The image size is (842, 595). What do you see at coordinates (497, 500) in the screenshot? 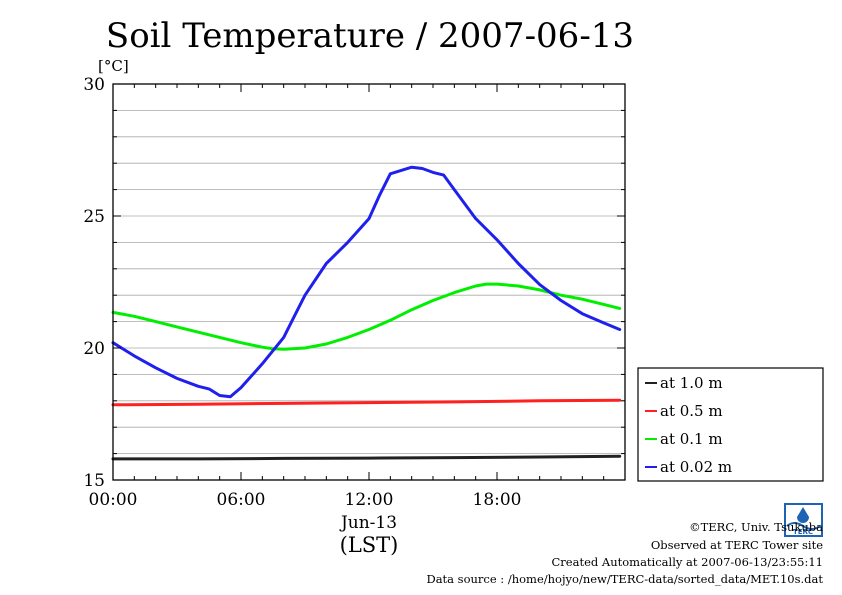
I see `x-tick-label: 18:00` at bounding box center [497, 500].